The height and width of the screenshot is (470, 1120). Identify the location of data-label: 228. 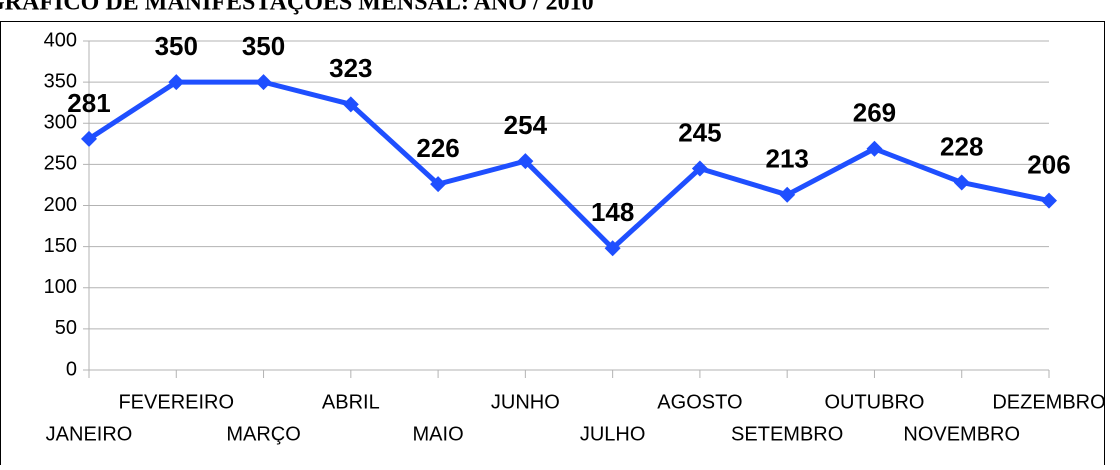
(961, 146).